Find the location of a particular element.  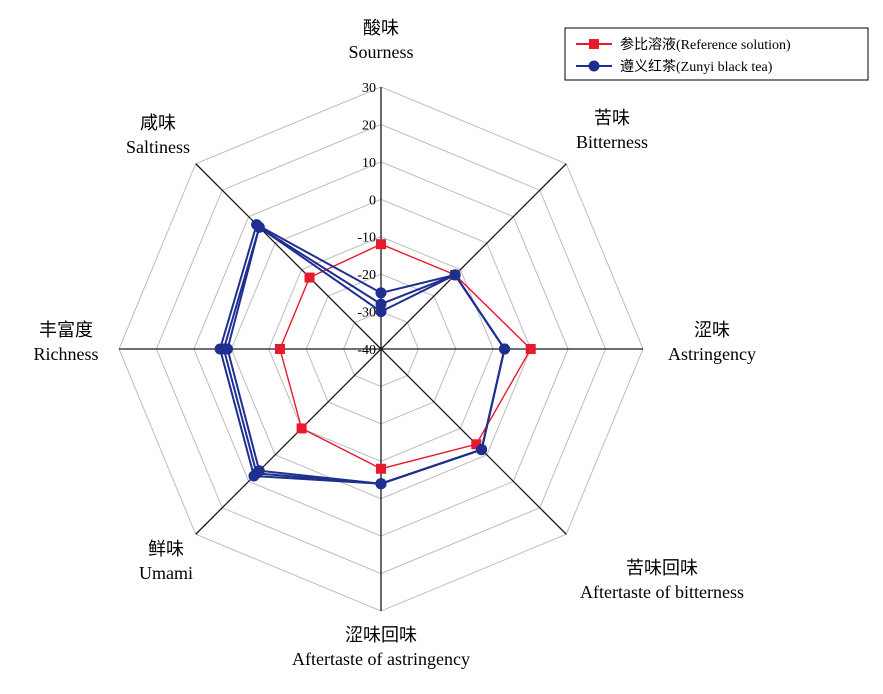

point-reference-umami is located at coordinates (301, 428).